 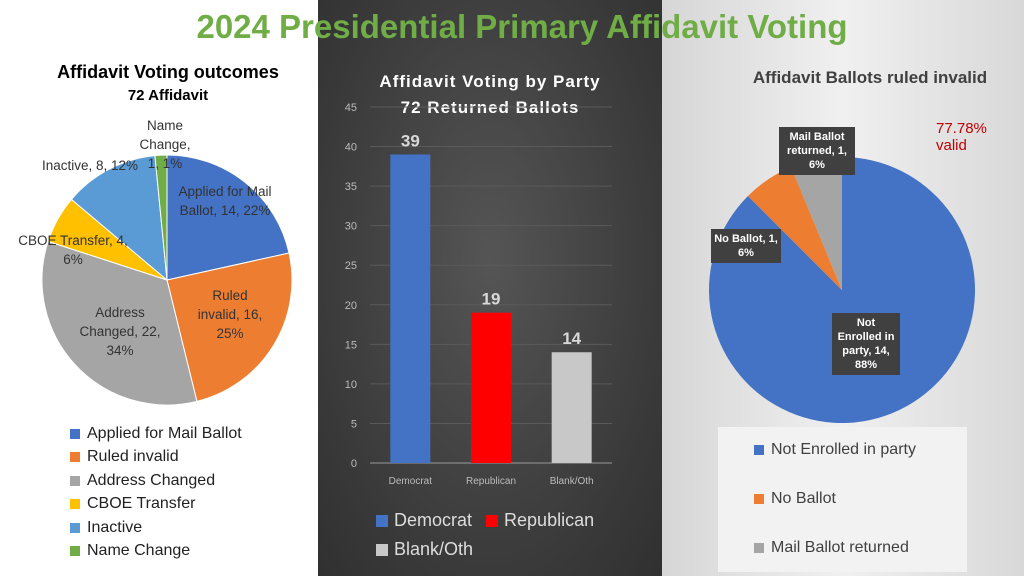 I want to click on bar-value-label: 39, so click(x=410, y=140).